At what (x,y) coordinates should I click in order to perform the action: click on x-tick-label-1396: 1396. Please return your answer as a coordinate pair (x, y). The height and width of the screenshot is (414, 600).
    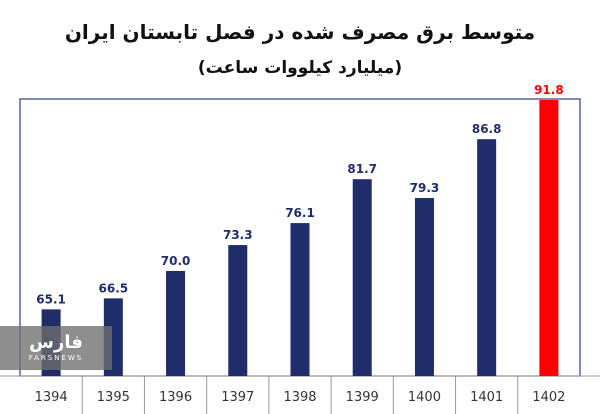
    Looking at the image, I should click on (175, 397).